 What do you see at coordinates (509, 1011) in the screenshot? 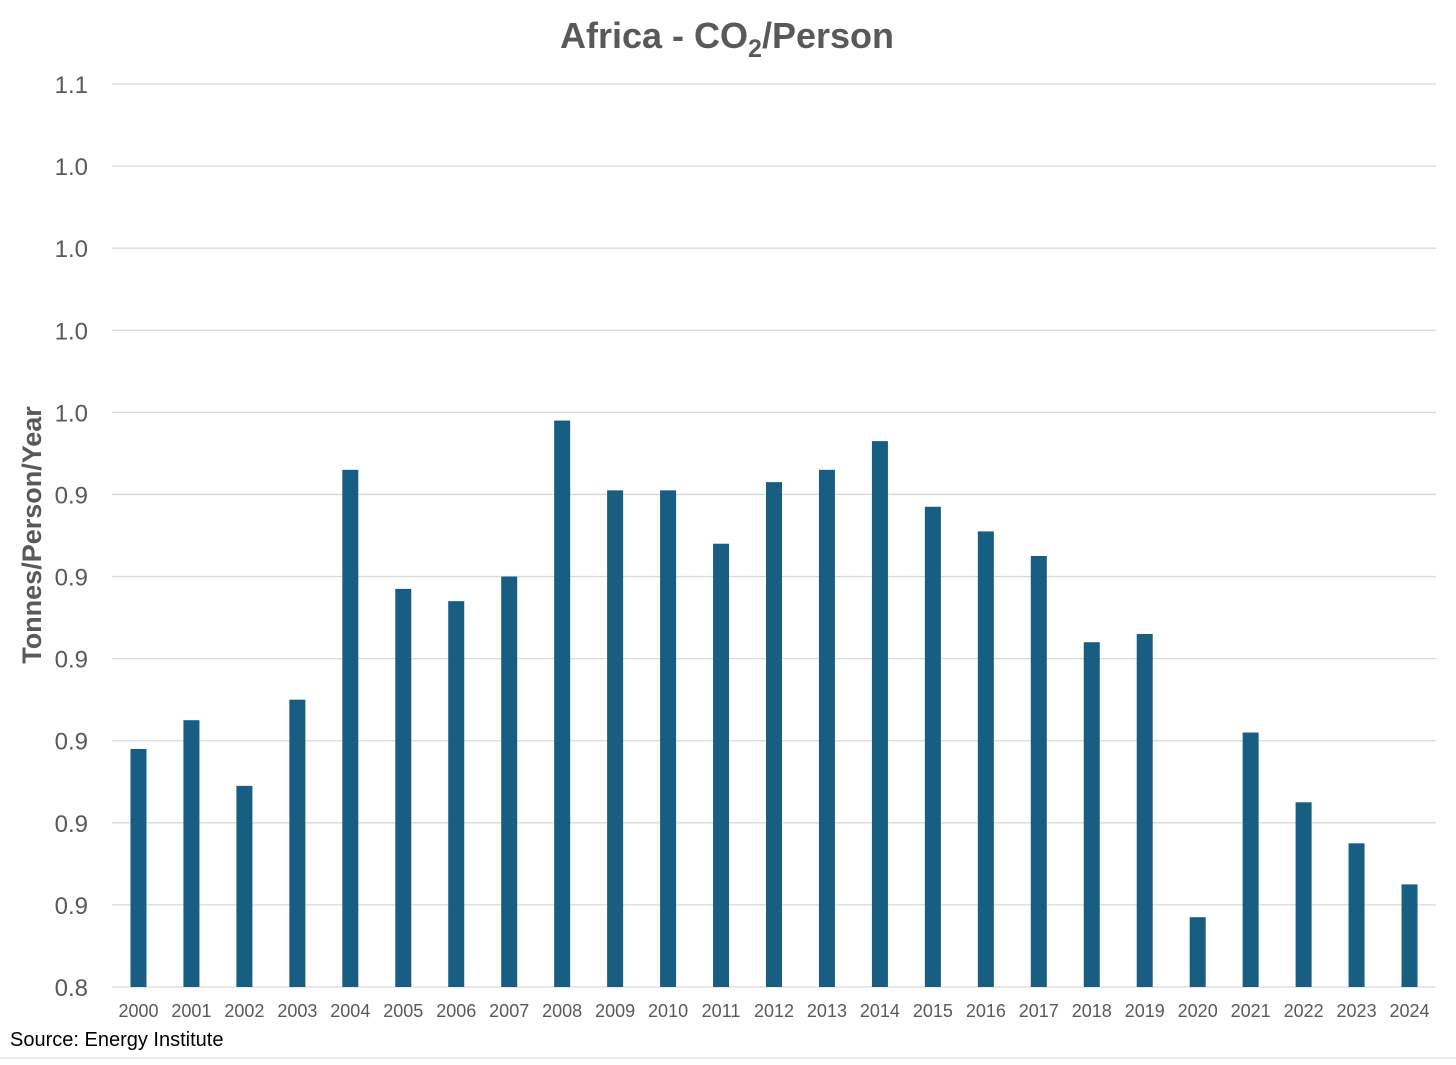
I see `x-tick-label: 2007` at bounding box center [509, 1011].